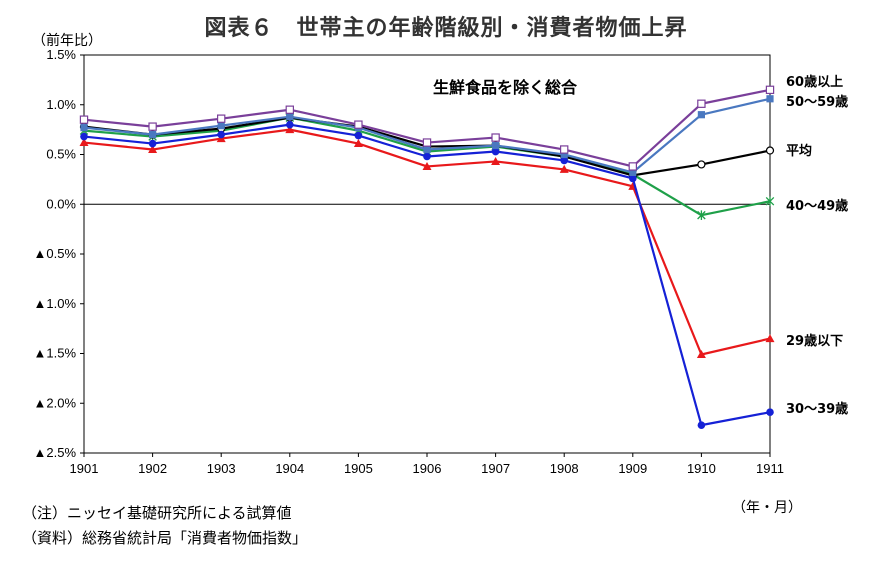 This screenshot has width=892, height=567. Describe the element at coordinates (55, 402) in the screenshot. I see `y-tick-label: ▲2.0%` at that location.